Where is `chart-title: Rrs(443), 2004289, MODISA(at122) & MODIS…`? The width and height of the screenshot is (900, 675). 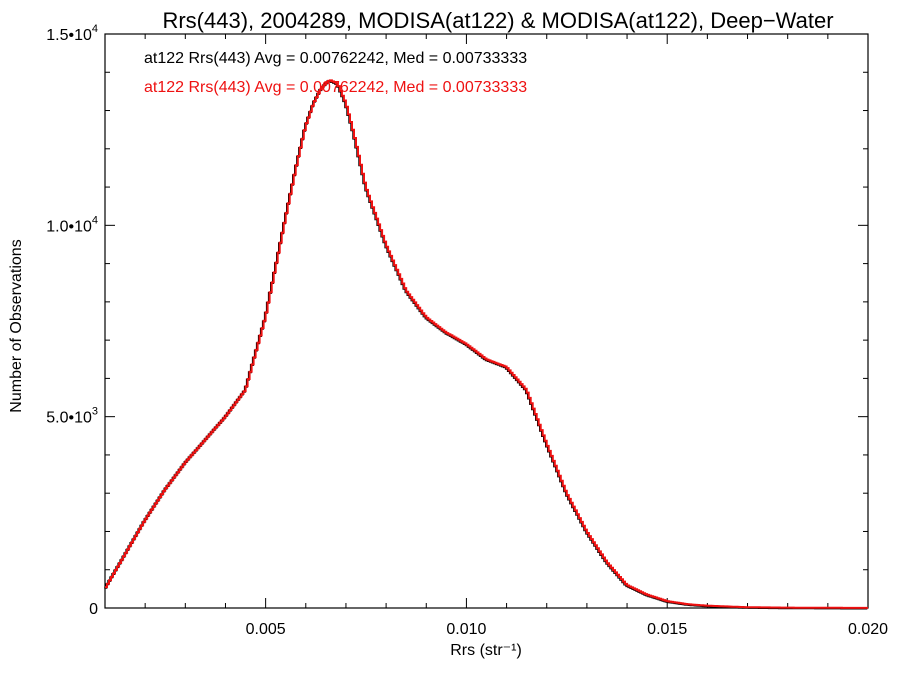
chart-title: Rrs(443), 2004289, MODISA(at122) & MODIS… is located at coordinates (497, 20).